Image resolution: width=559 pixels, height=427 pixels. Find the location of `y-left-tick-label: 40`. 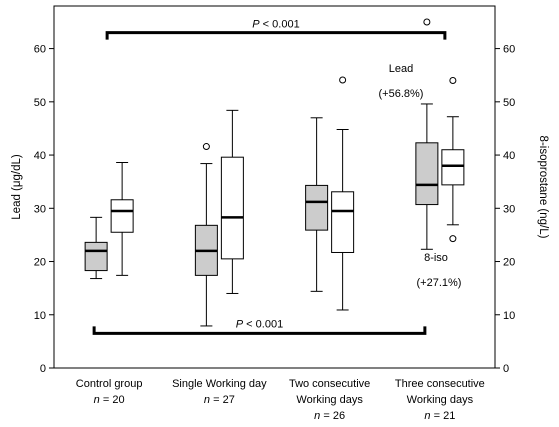

y-left-tick-label: 40 is located at coordinates (40, 156).